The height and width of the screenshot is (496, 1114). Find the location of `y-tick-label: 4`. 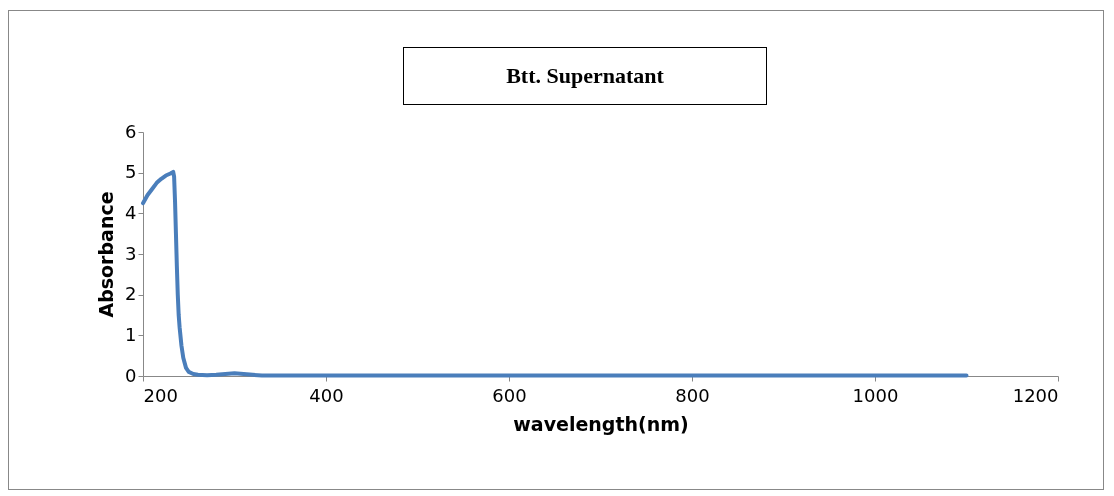

y-tick-label: 4 is located at coordinates (131, 212).